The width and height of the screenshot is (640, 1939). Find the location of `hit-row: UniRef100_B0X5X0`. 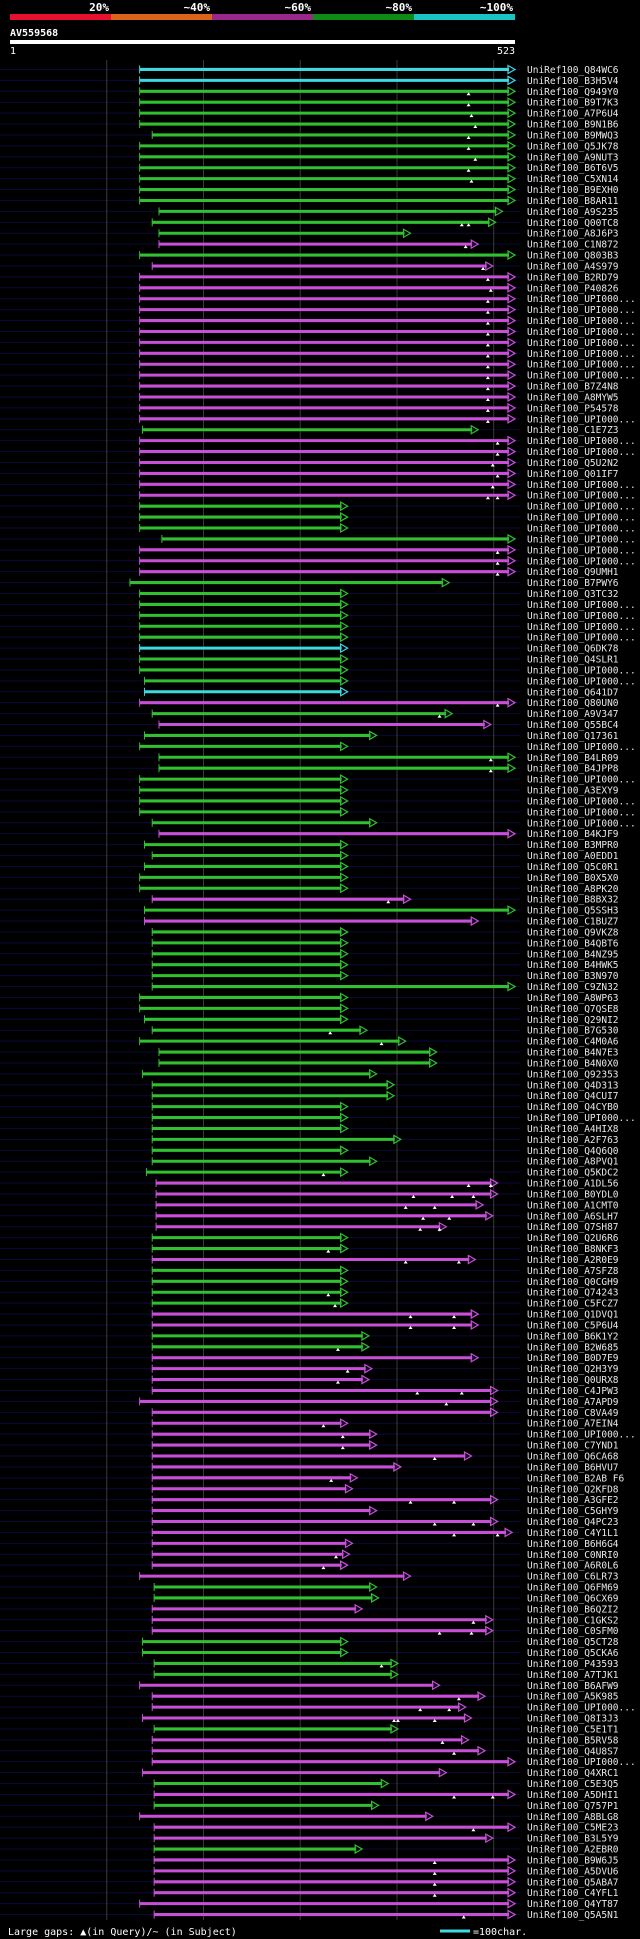

hit-row: UniRef100_B0X5X0 is located at coordinates (379, 878).